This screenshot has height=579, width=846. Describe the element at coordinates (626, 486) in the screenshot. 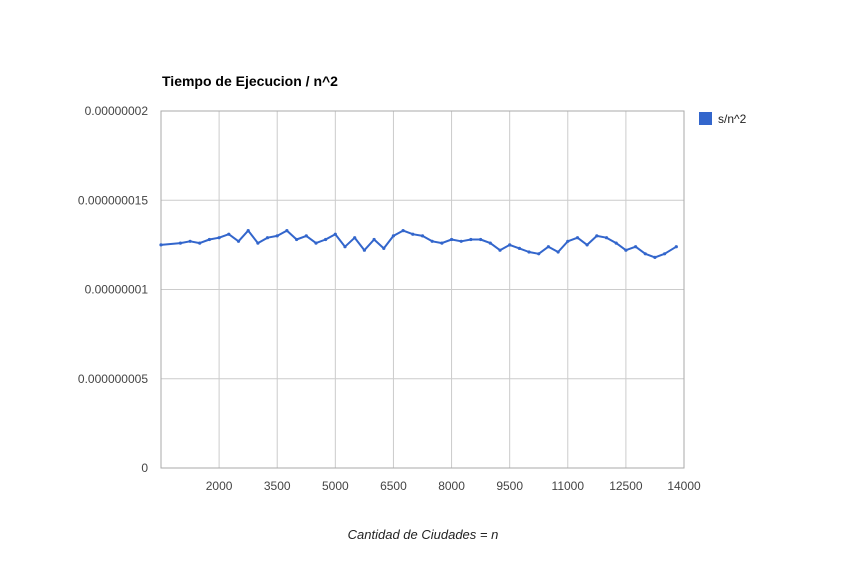

I see `x-tick-label: 12500` at that location.